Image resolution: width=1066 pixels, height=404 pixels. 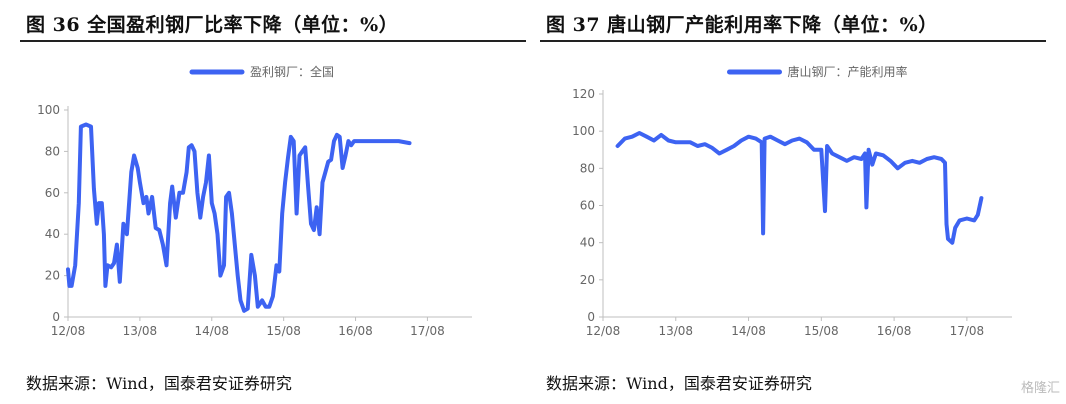 What do you see at coordinates (848, 71) in the screenshot?
I see `legend-label: 唐山钢厂：产能利用率` at bounding box center [848, 71].